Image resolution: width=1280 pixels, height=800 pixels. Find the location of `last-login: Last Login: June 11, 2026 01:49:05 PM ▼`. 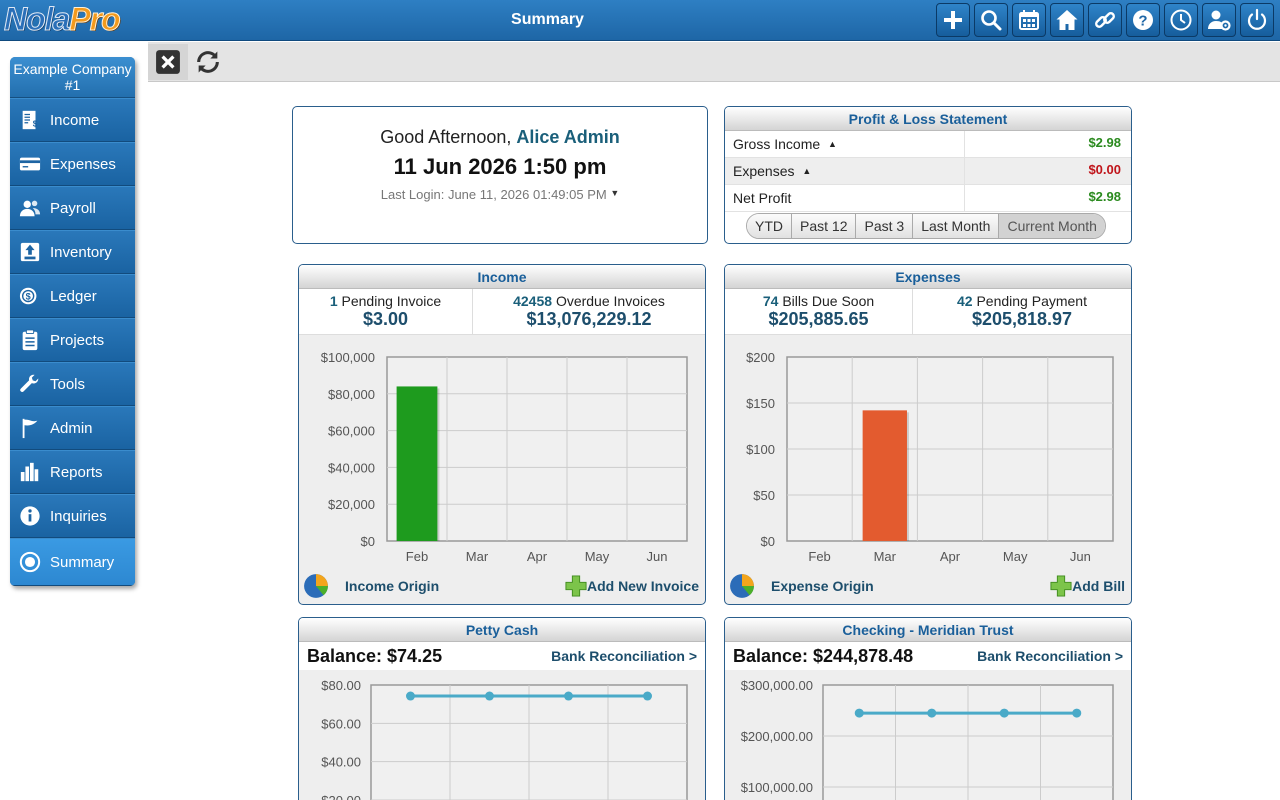

last-login: Last Login: June 11, 2026 01:49:05 PM ▼ is located at coordinates (500, 194).